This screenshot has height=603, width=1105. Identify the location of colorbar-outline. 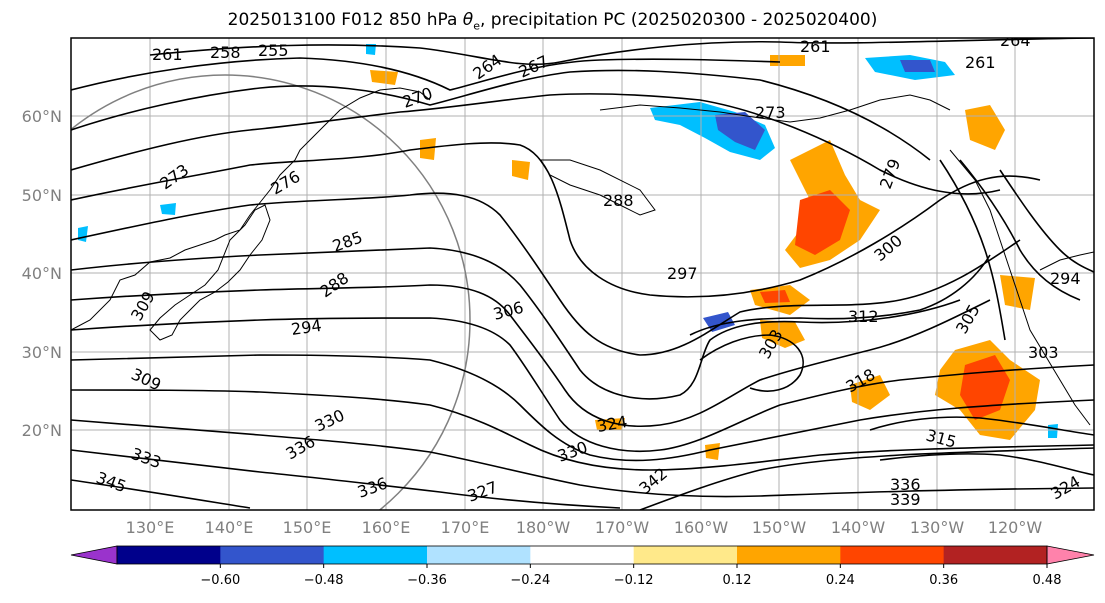
(582, 555).